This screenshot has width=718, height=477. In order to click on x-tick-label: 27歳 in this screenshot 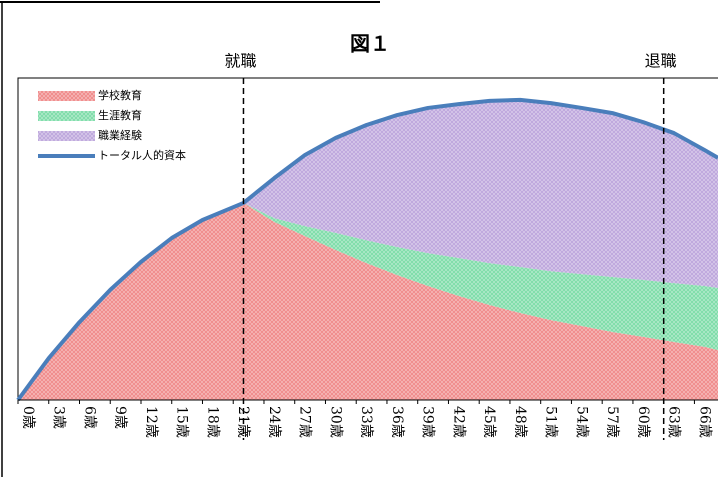, I will do `click(305, 422)`.